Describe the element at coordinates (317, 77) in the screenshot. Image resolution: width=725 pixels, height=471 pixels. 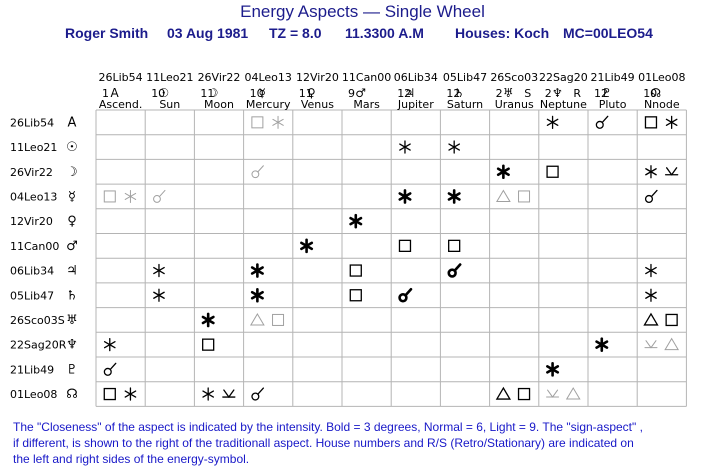
I see `column-position: 12Vir20` at that location.